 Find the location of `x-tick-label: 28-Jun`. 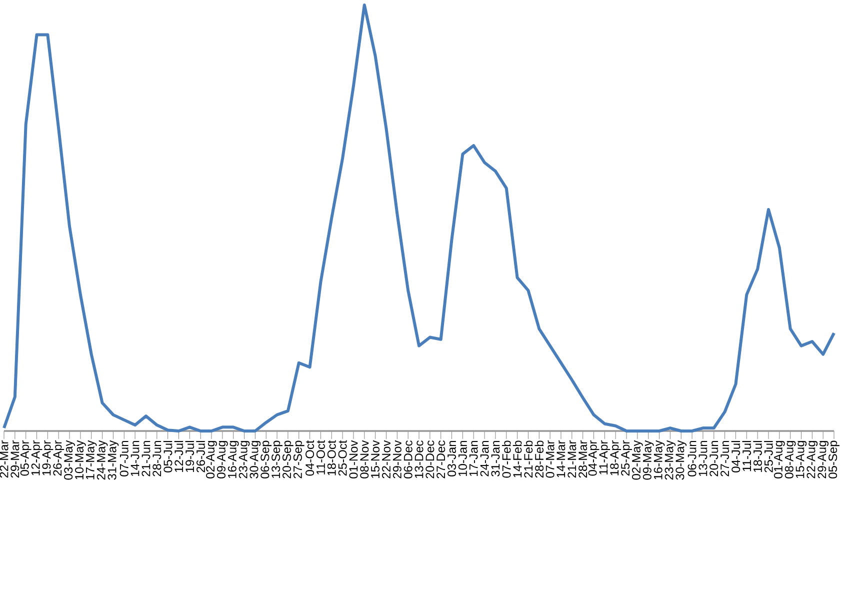

x-tick-label: 28-Jun is located at coordinates (157, 458).